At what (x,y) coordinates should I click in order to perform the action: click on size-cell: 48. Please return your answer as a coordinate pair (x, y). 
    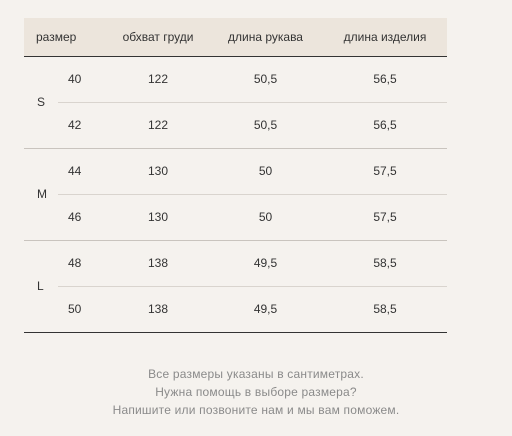
    Looking at the image, I should click on (83, 263).